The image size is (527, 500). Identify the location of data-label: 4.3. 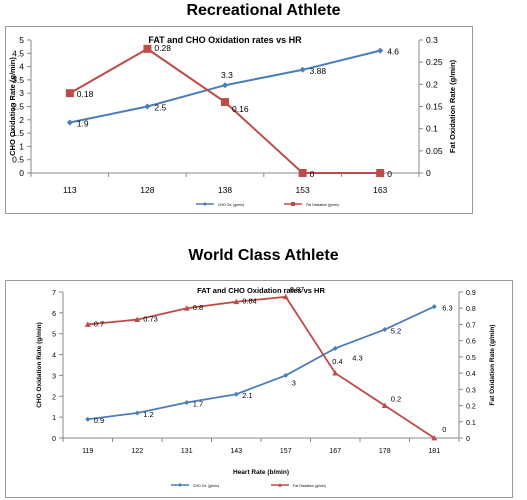
(357, 357).